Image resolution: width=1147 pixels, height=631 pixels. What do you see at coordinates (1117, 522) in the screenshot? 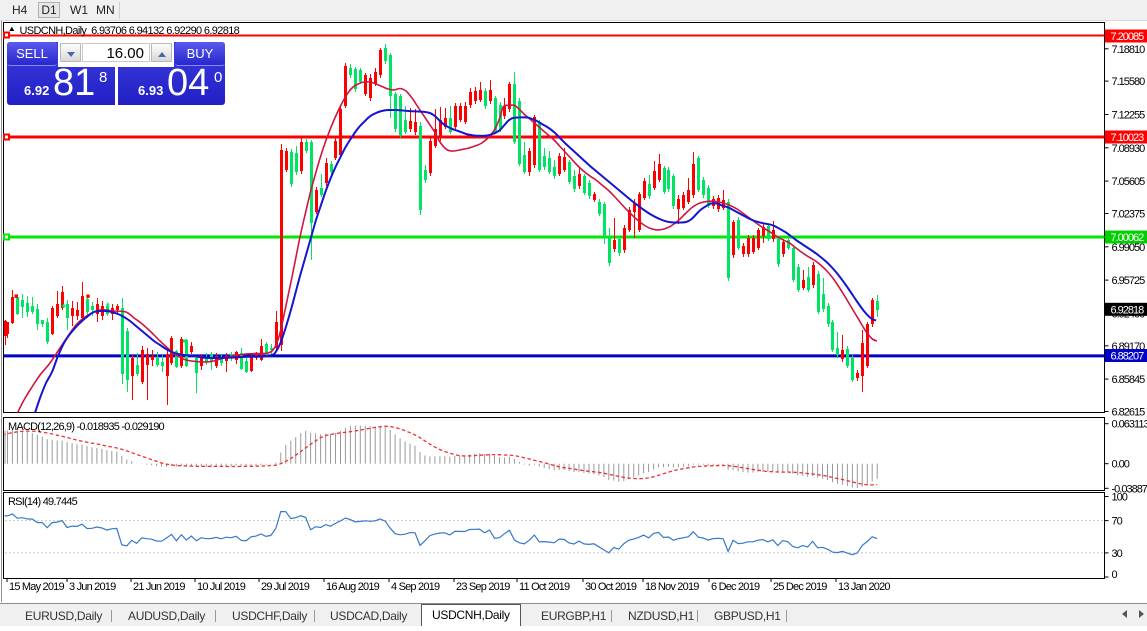
I see `svg-text: 70` at bounding box center [1117, 522].